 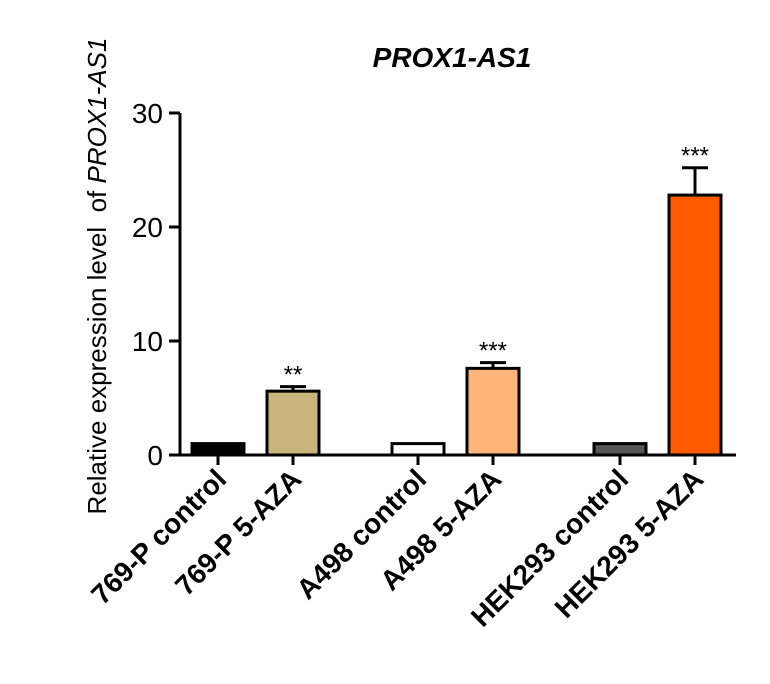 I want to click on y-tick-label: 20, so click(x=147, y=227).